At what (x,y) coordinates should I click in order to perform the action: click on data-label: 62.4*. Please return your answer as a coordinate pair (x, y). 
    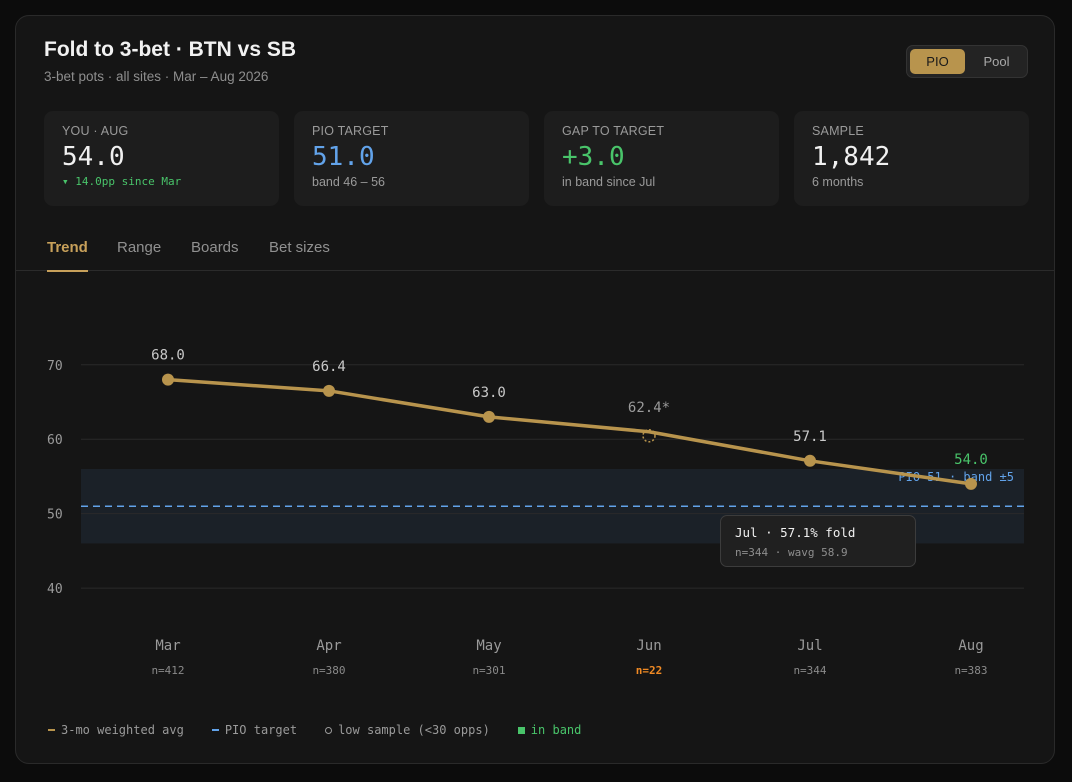
    Looking at the image, I should click on (649, 408).